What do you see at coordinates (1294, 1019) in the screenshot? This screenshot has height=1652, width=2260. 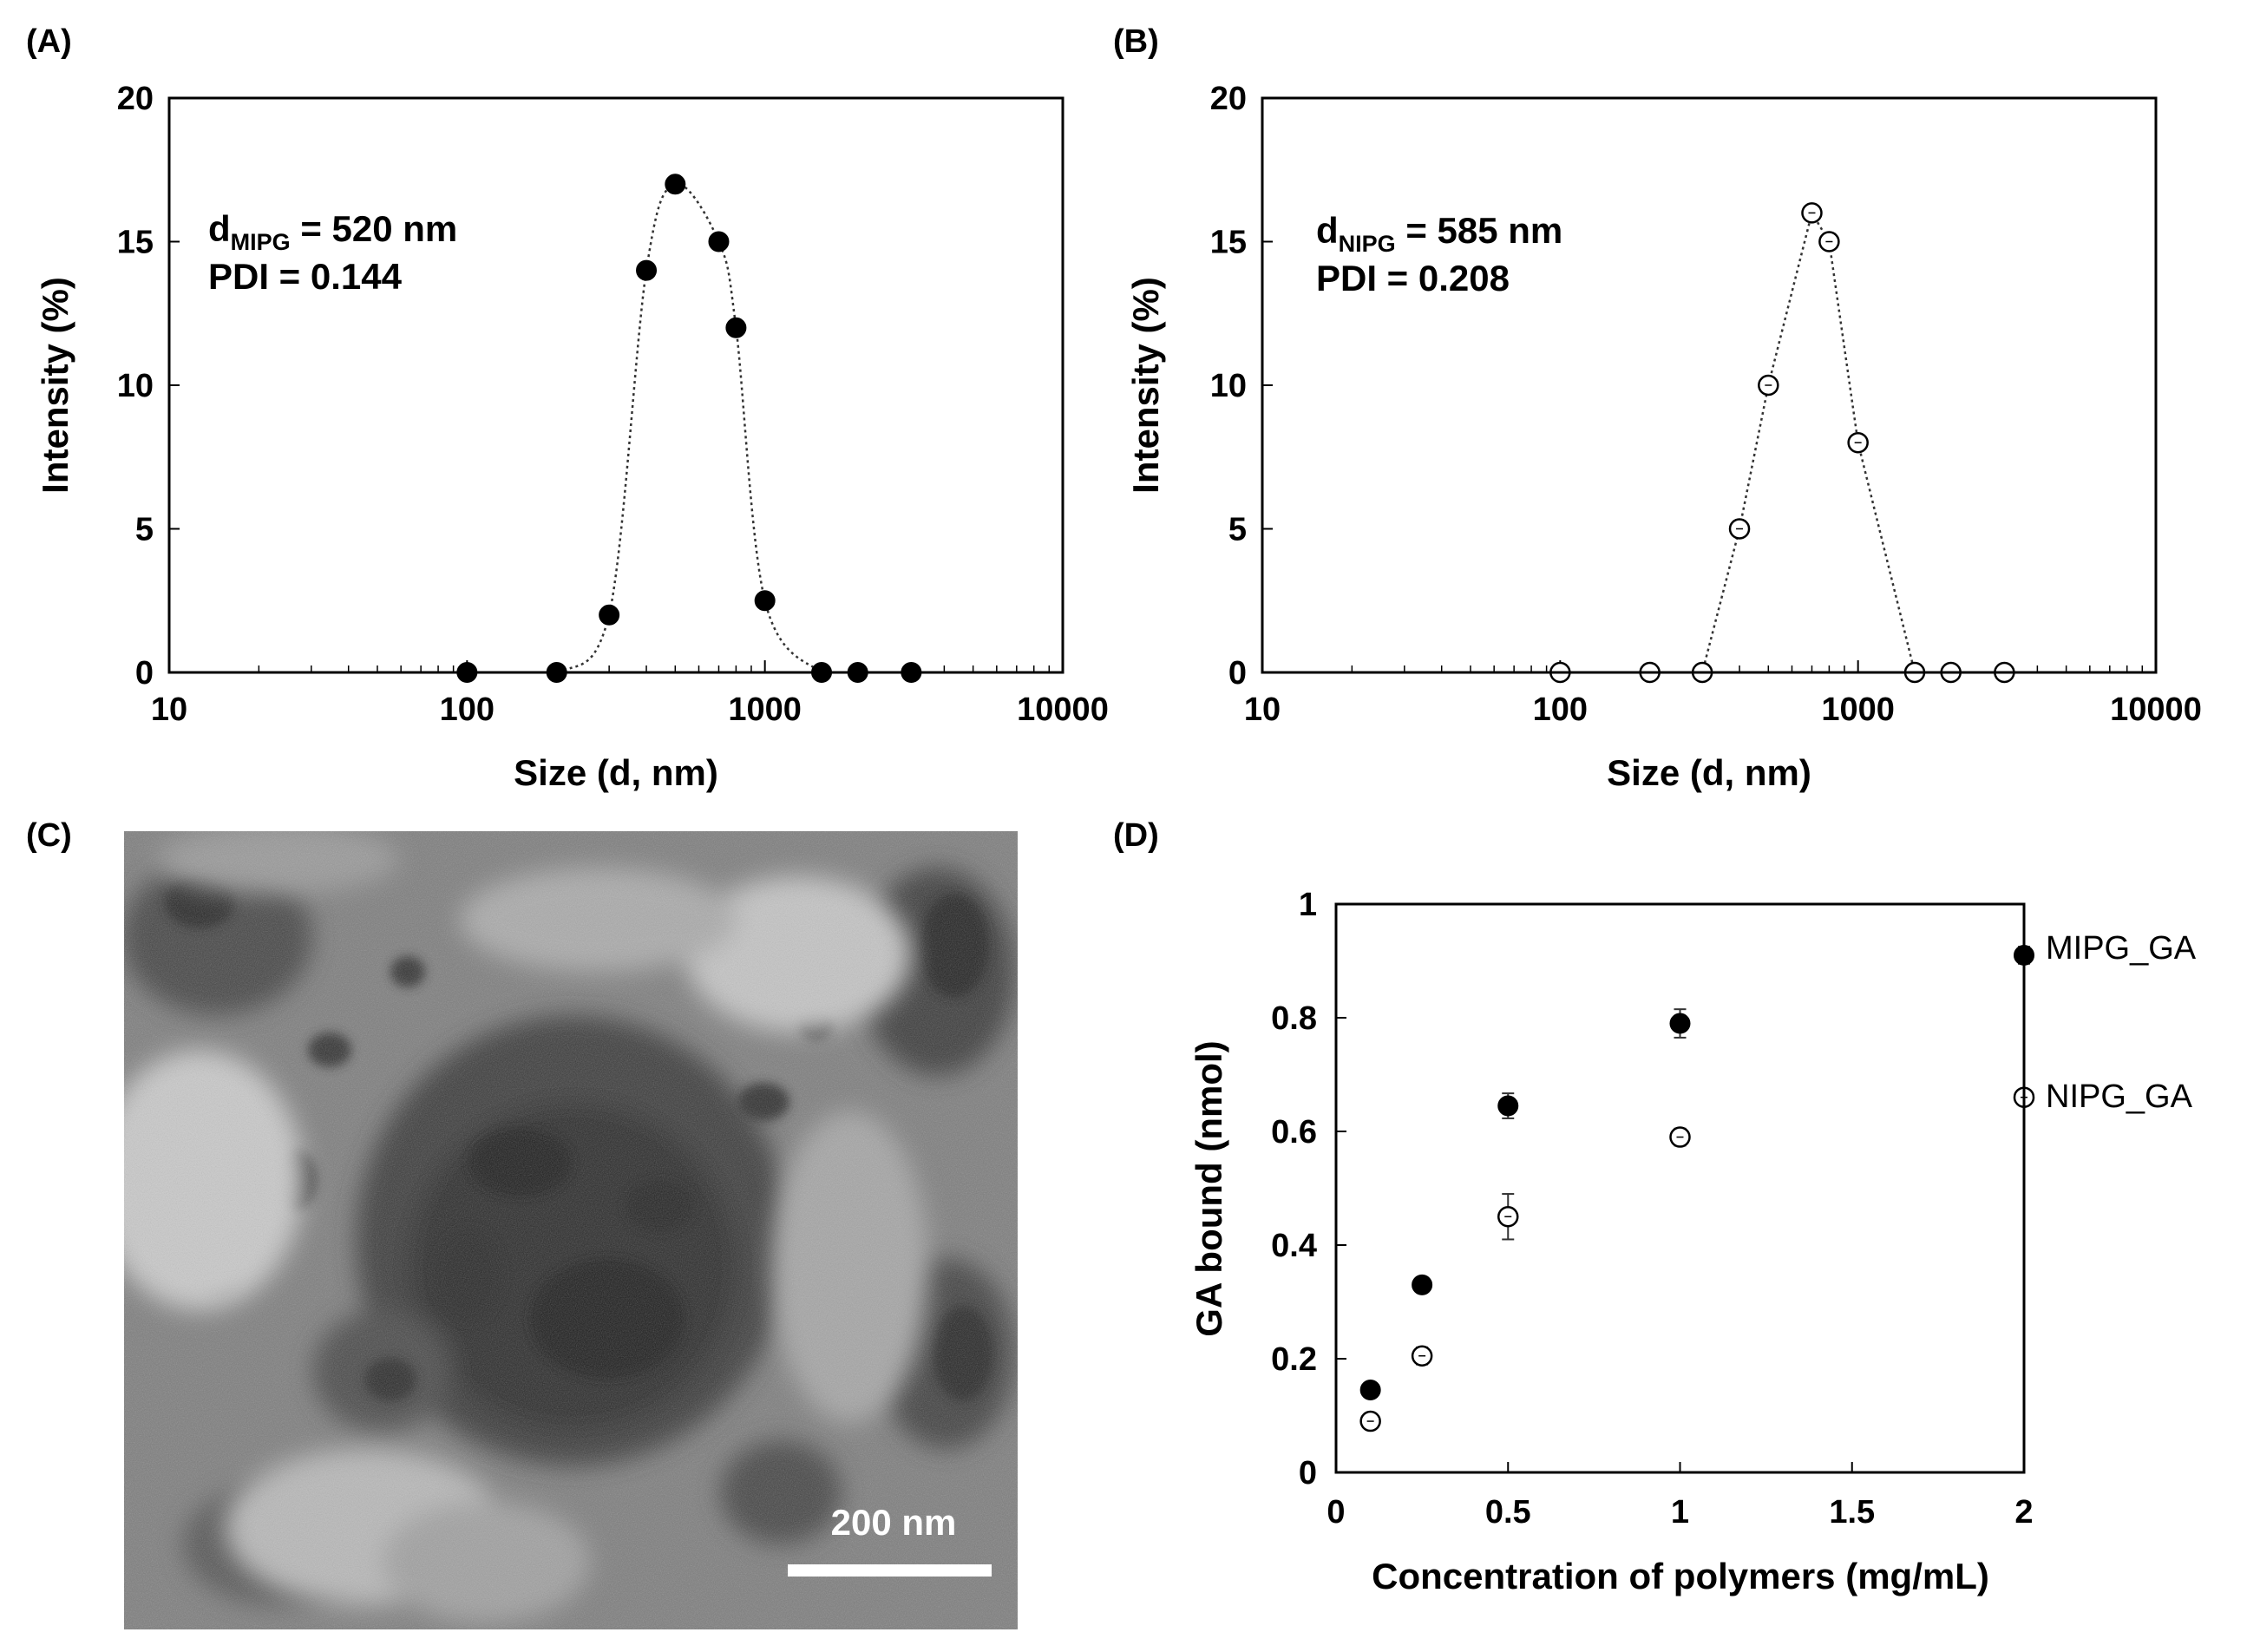 I see `y-tick-label-d-4: 0.8` at bounding box center [1294, 1019].